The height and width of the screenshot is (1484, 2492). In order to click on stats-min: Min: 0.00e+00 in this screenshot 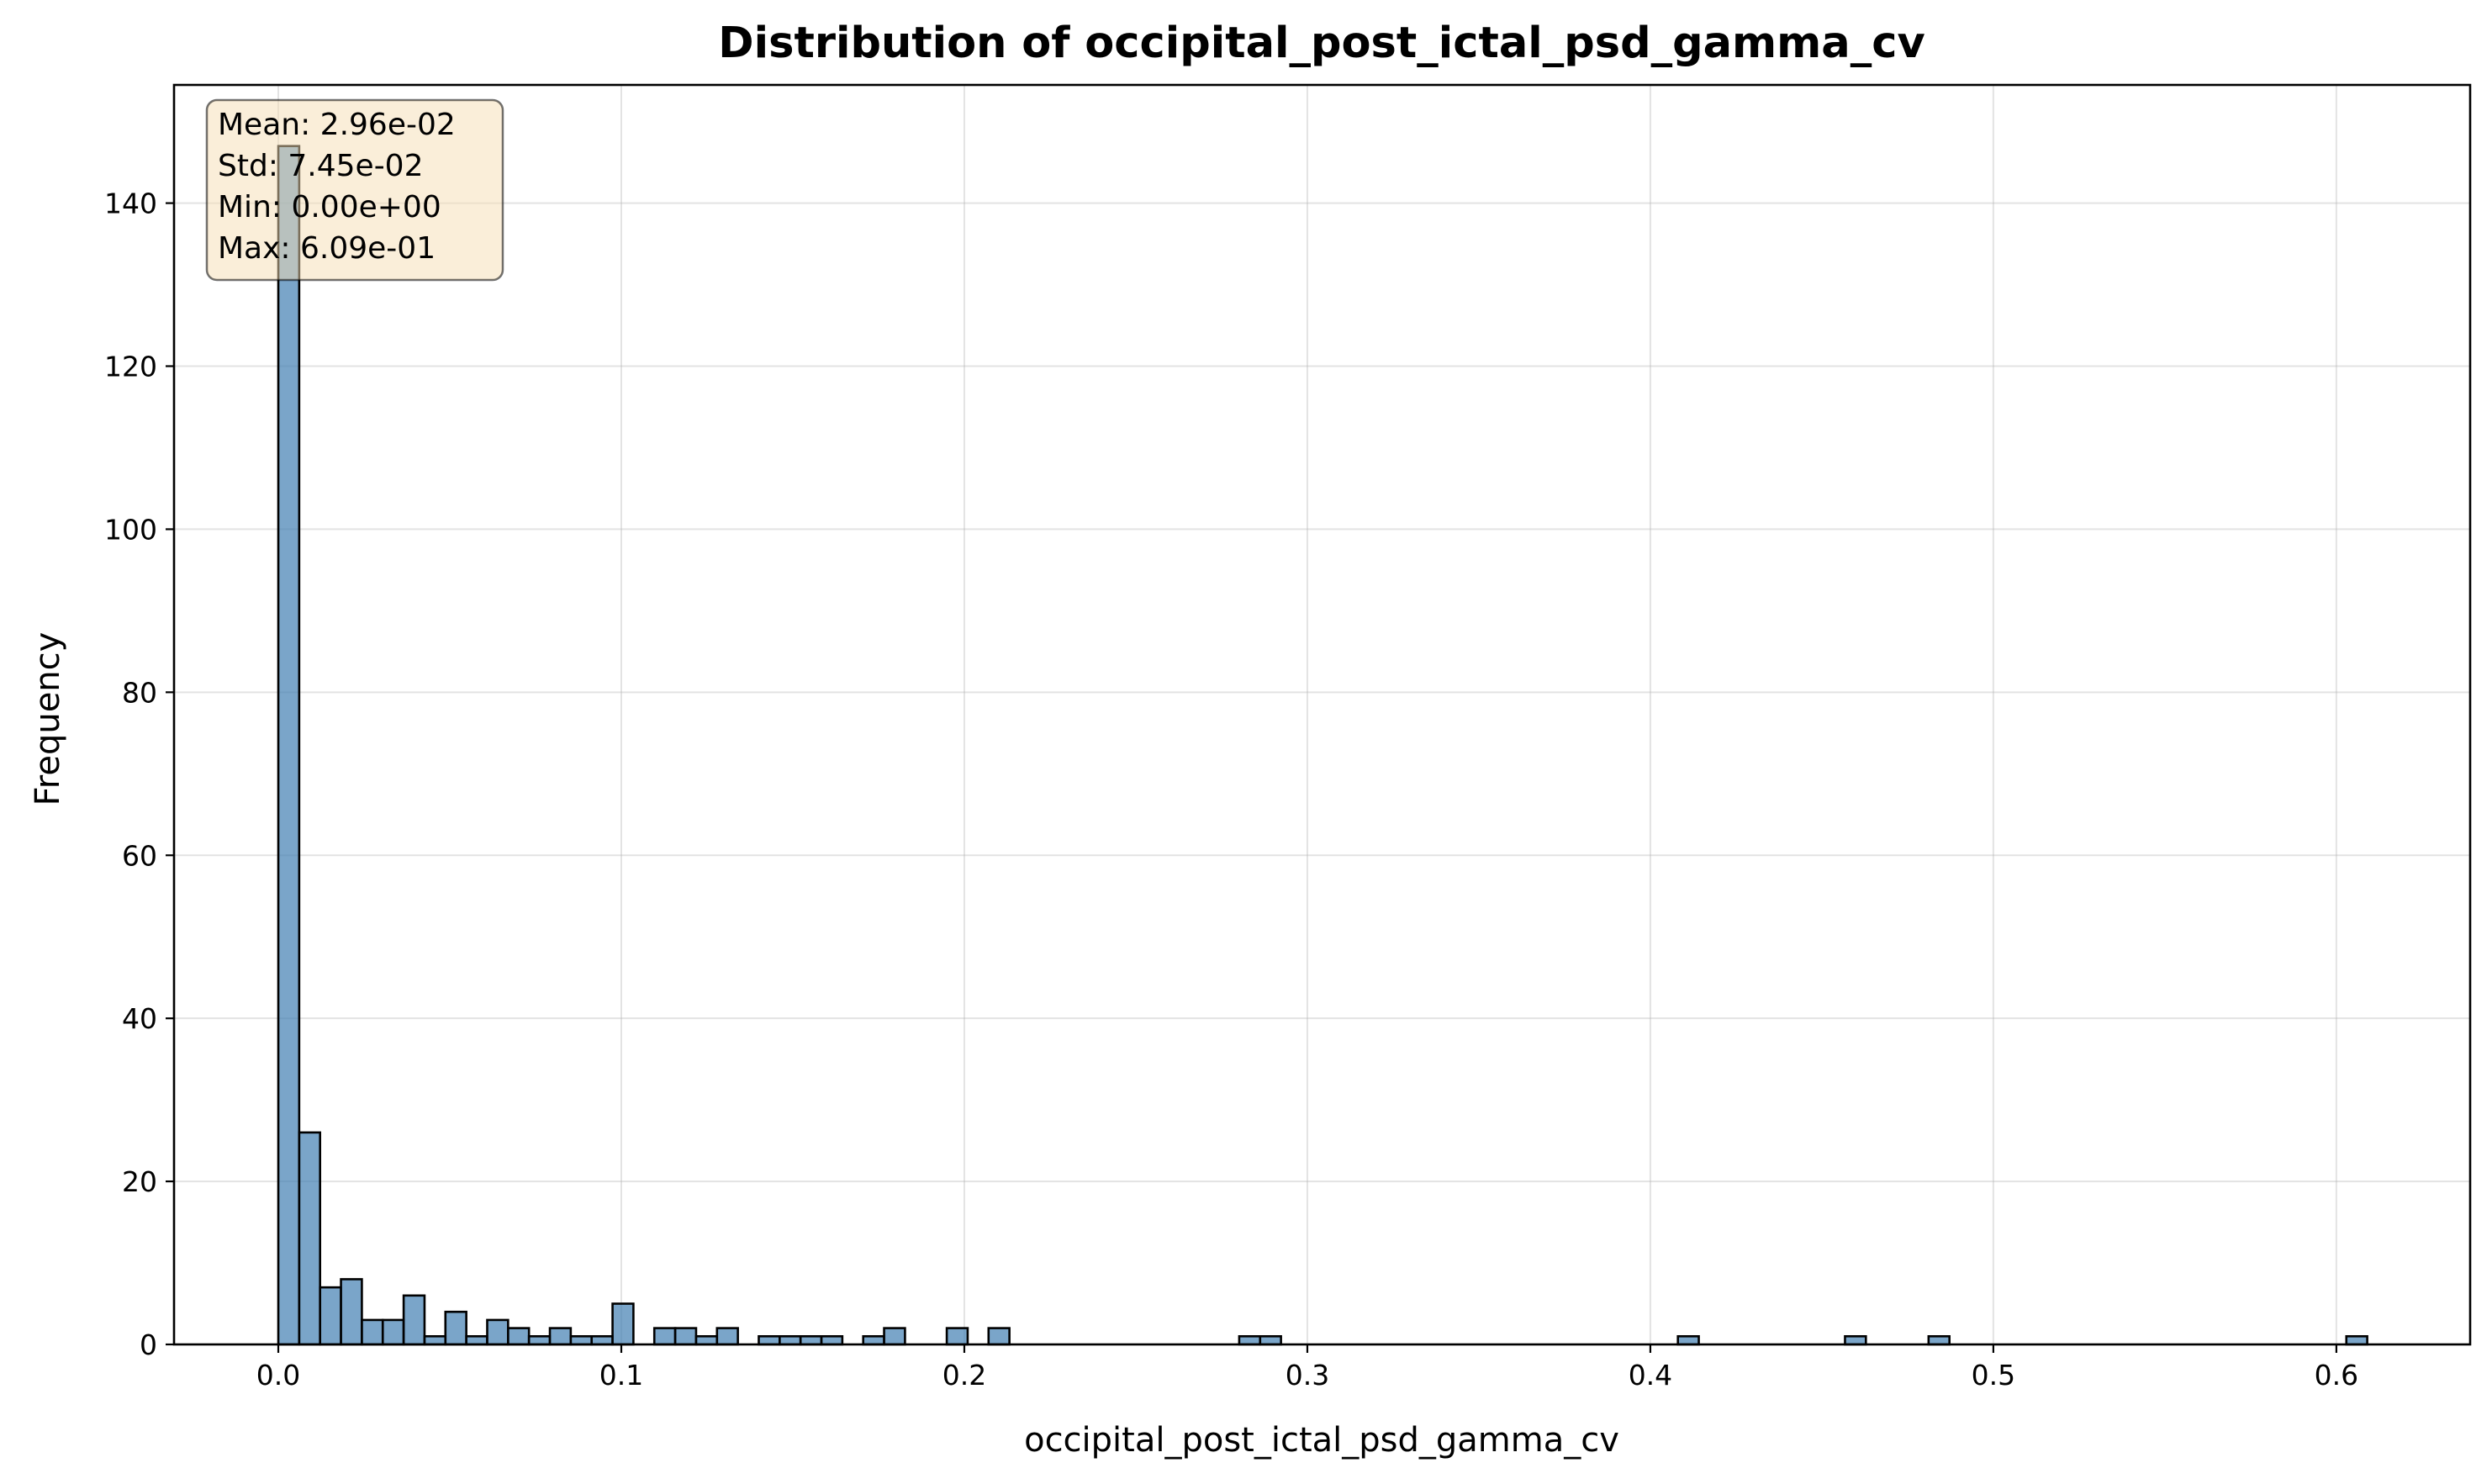, I will do `click(329, 207)`.